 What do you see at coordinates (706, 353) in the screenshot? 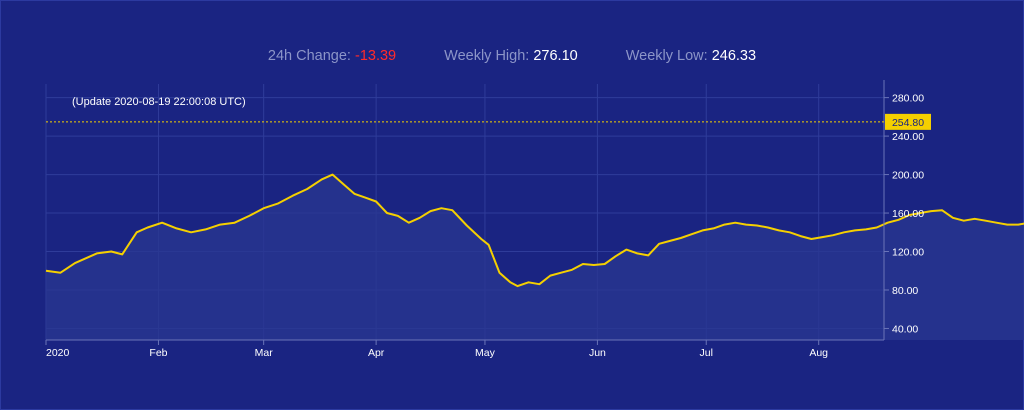
I see `x-tick-label: Jul` at bounding box center [706, 353].